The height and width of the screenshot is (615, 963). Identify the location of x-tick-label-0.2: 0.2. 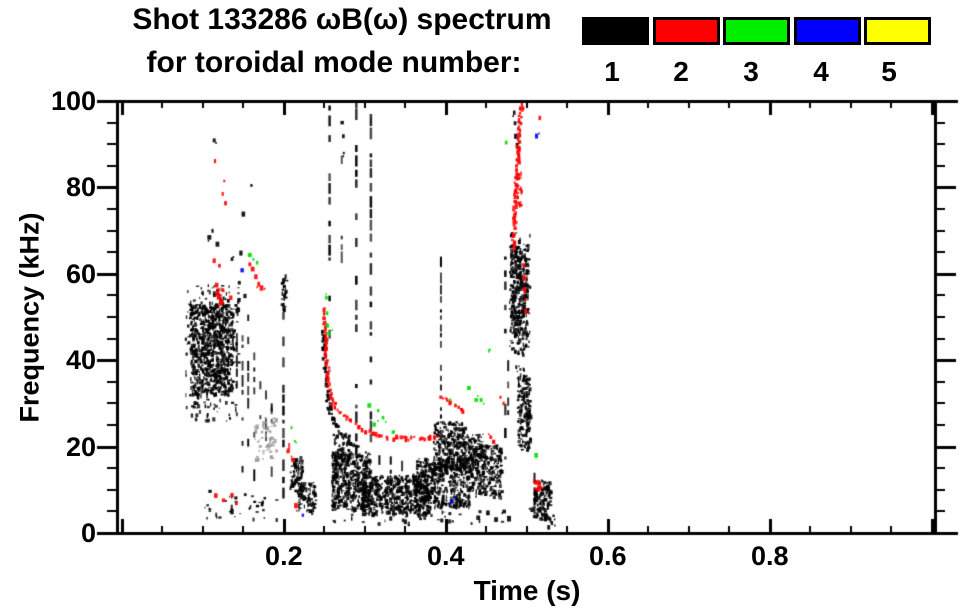
(284, 556).